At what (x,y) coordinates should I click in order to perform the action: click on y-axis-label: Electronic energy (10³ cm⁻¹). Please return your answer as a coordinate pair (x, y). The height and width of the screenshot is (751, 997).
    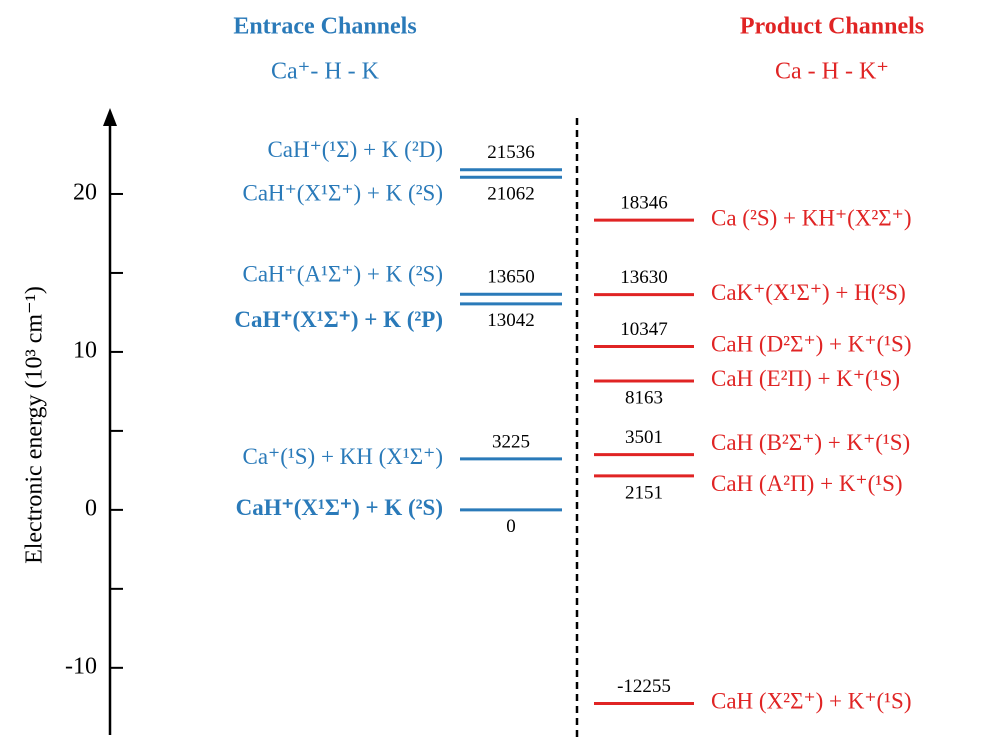
    Looking at the image, I should click on (35, 425).